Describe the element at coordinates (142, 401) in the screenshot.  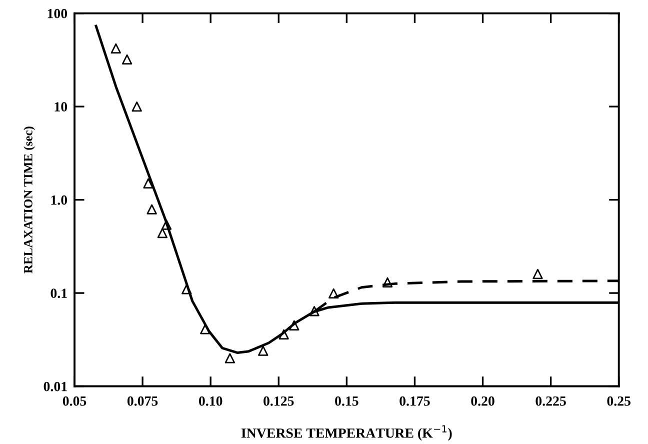
I see `x-tick-label: 0.075` at that location.